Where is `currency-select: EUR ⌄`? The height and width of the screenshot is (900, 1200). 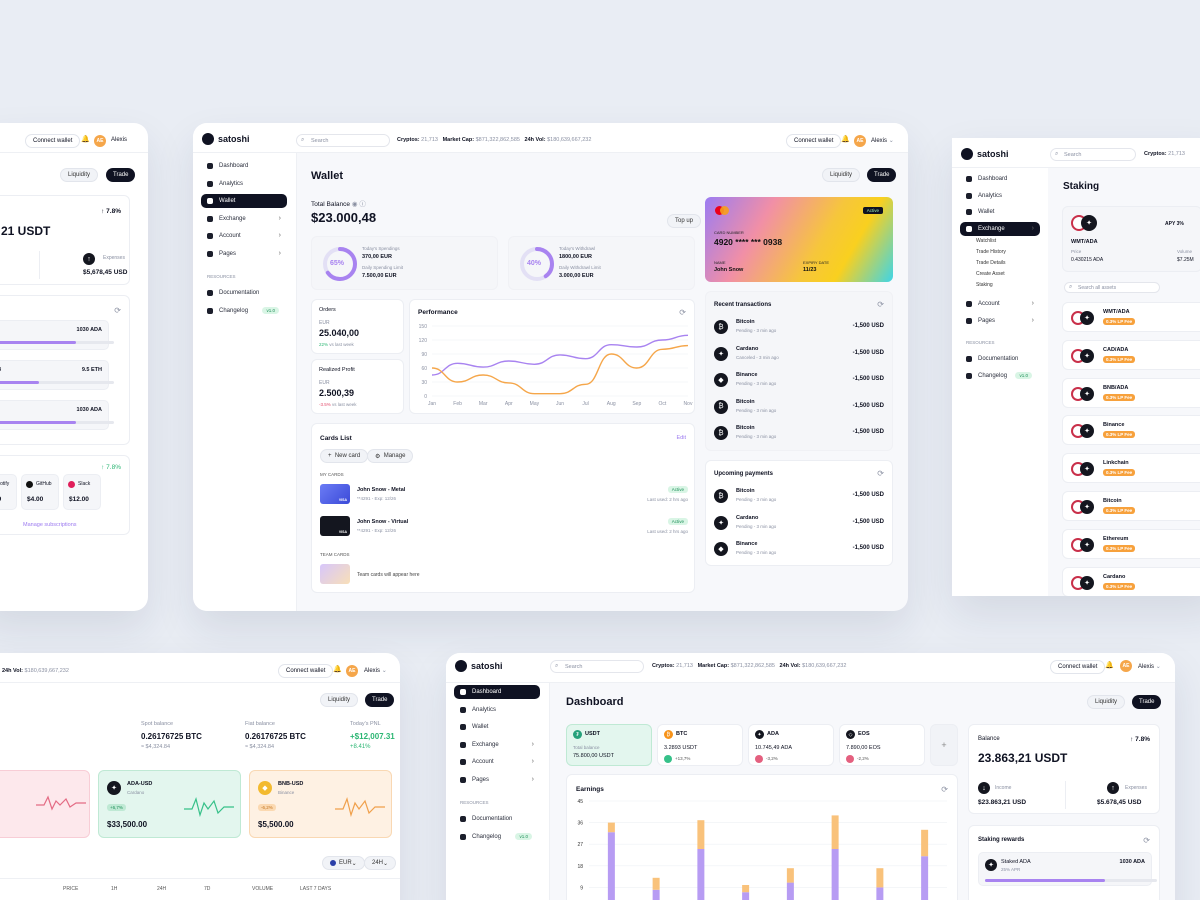 currency-select: EUR ⌄ is located at coordinates (343, 863).